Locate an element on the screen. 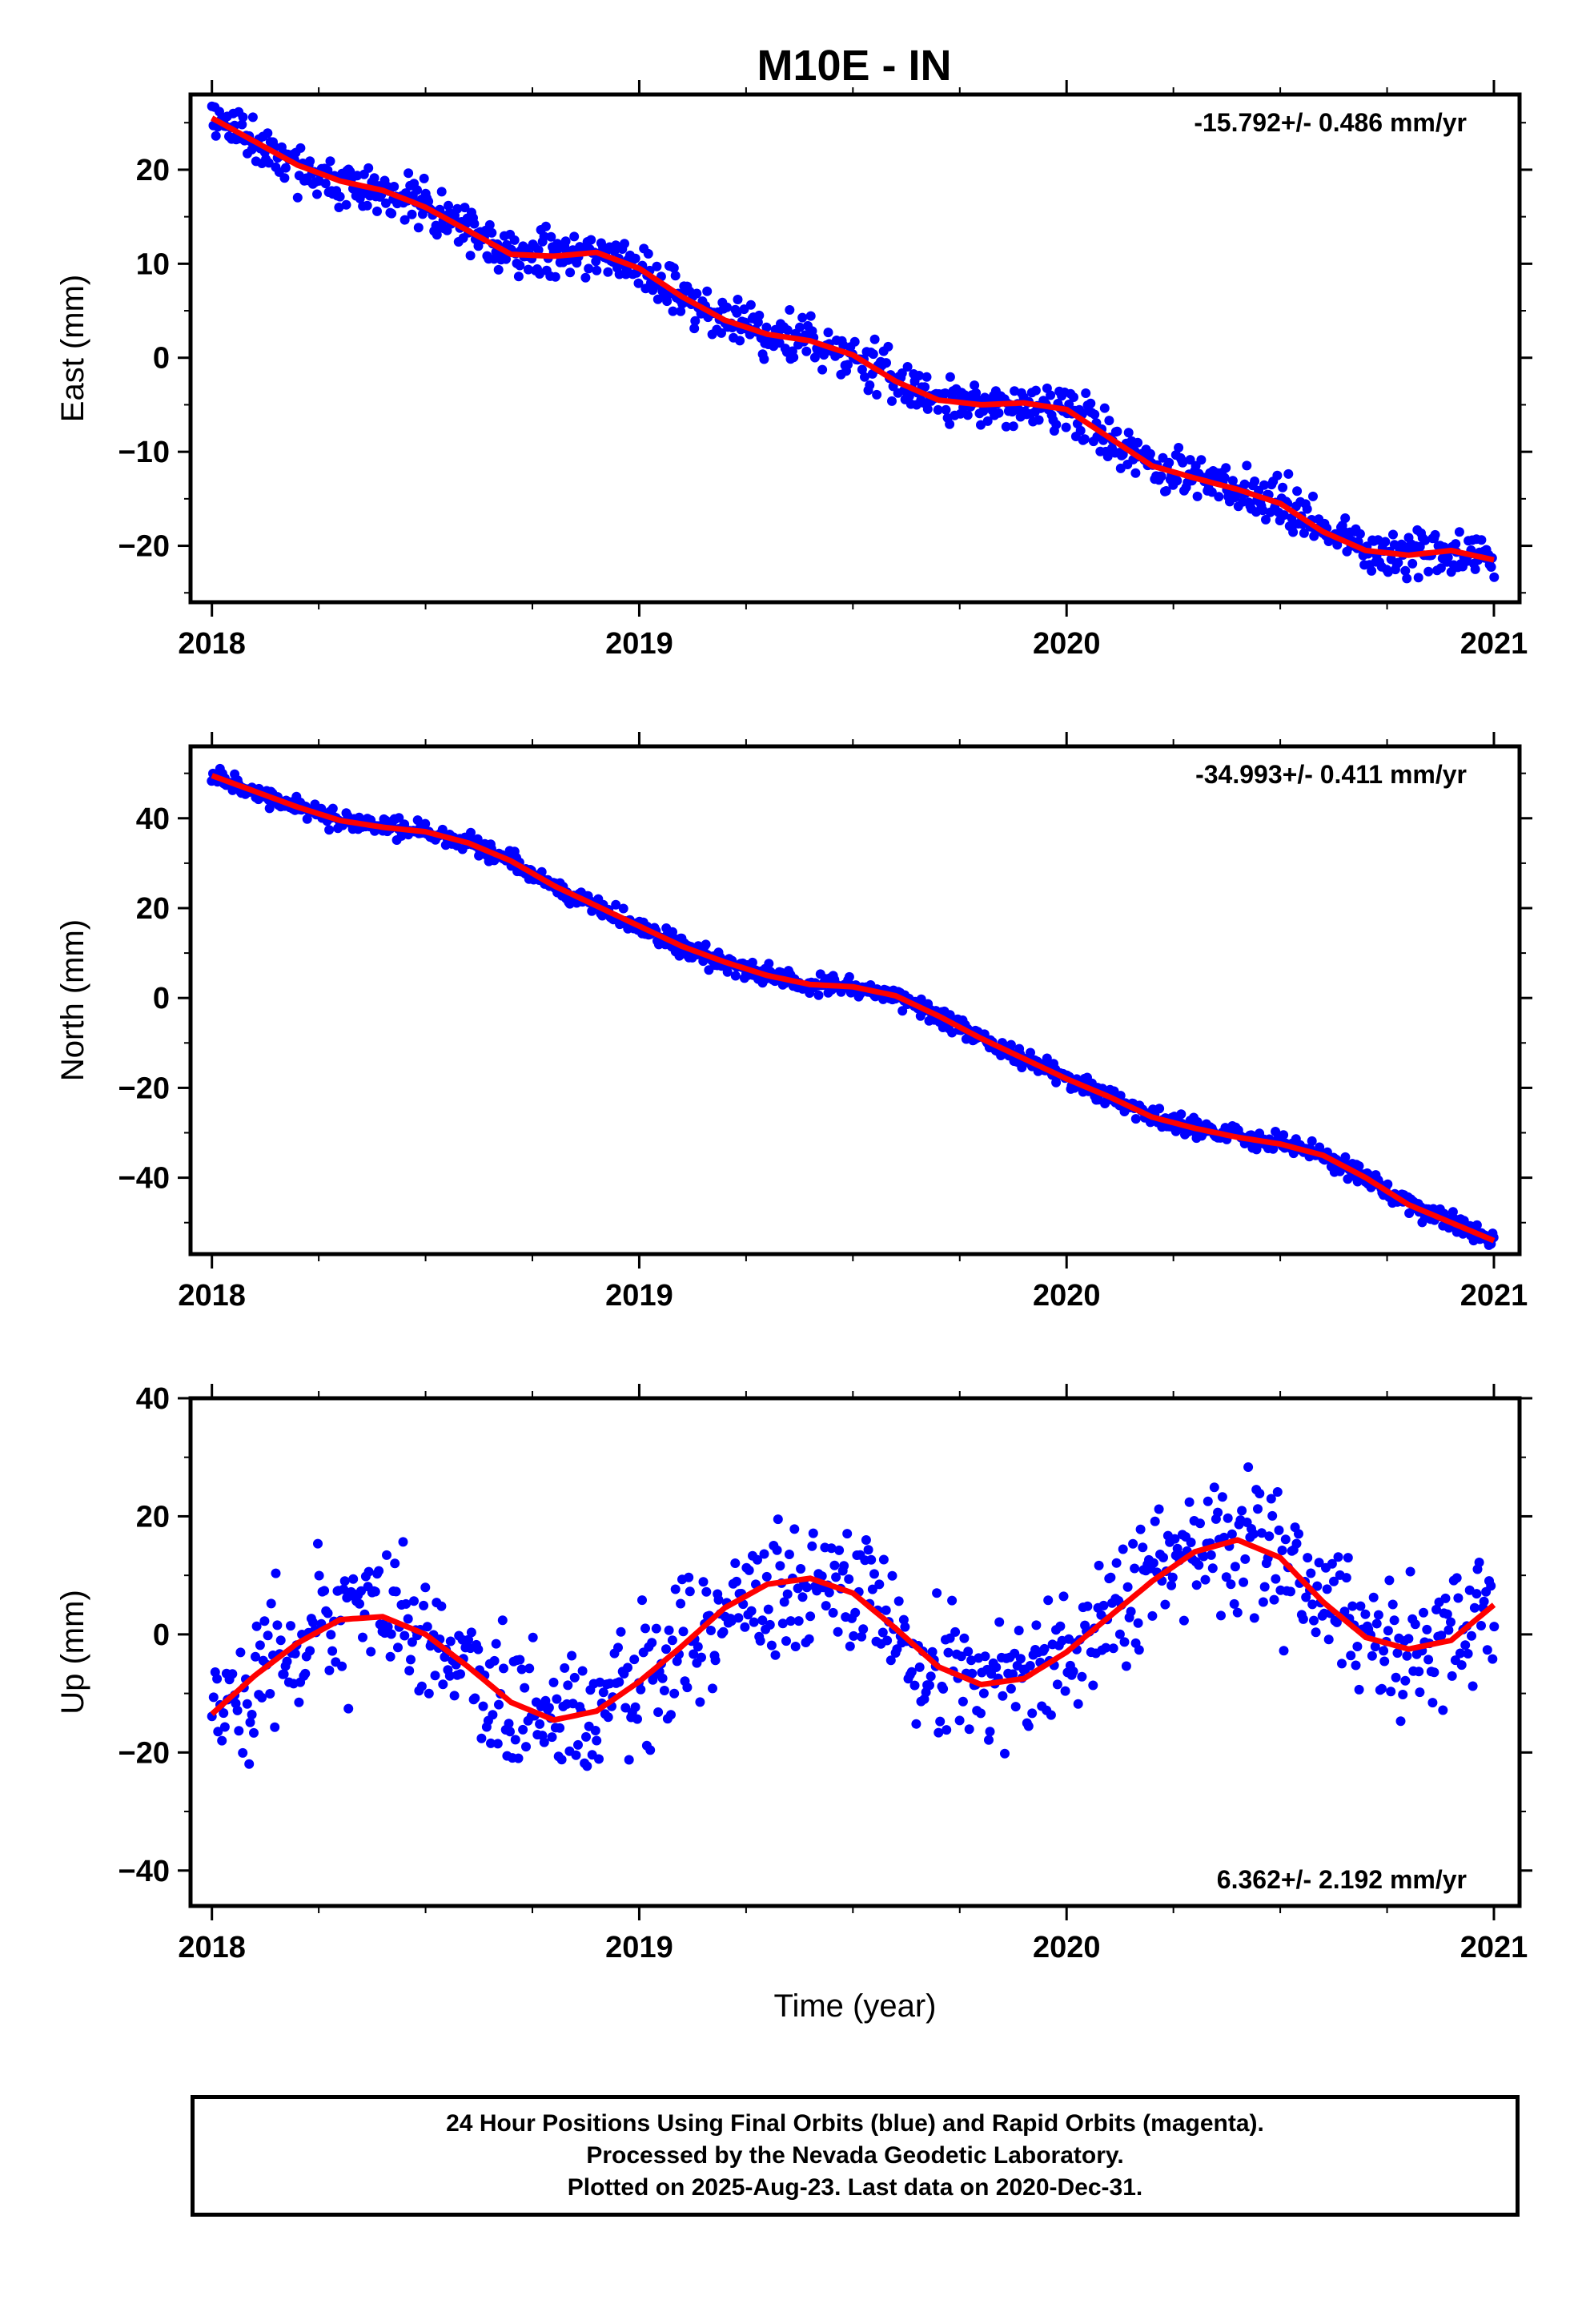  y-tick-label: −10 is located at coordinates (144, 452).